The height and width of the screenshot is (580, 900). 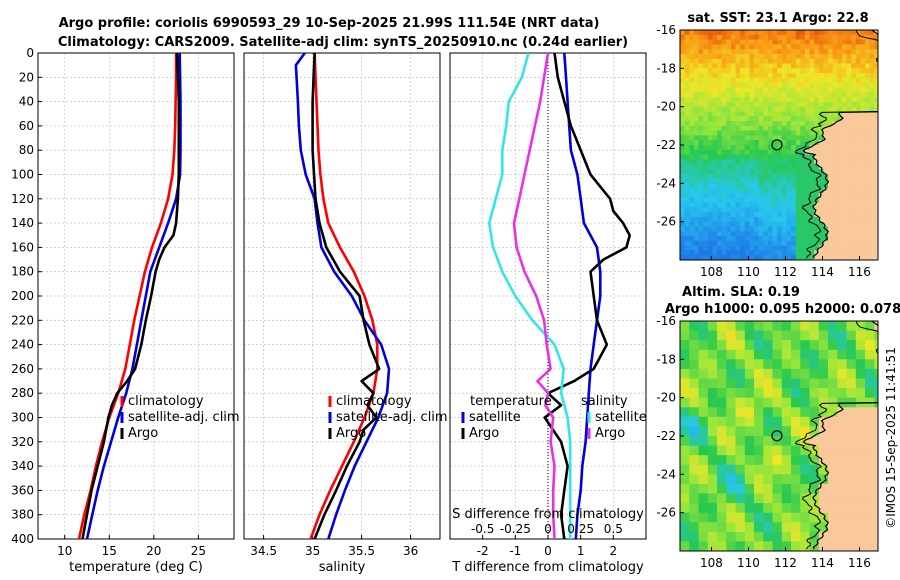 What do you see at coordinates (666, 359) in the screenshot?
I see `map-y-tick-label: -18` at bounding box center [666, 359].